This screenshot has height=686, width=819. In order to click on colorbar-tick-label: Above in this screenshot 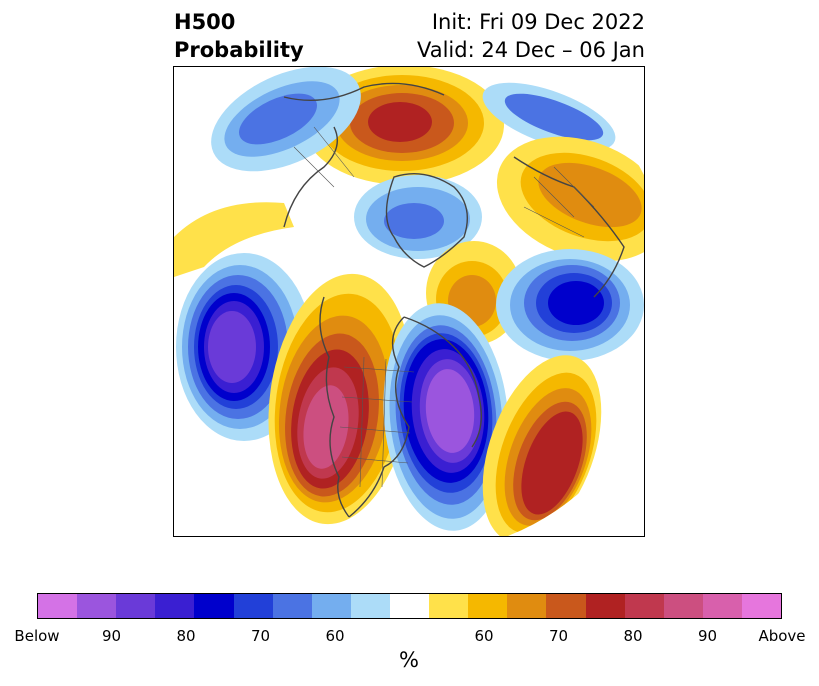, I will do `click(782, 636)`.